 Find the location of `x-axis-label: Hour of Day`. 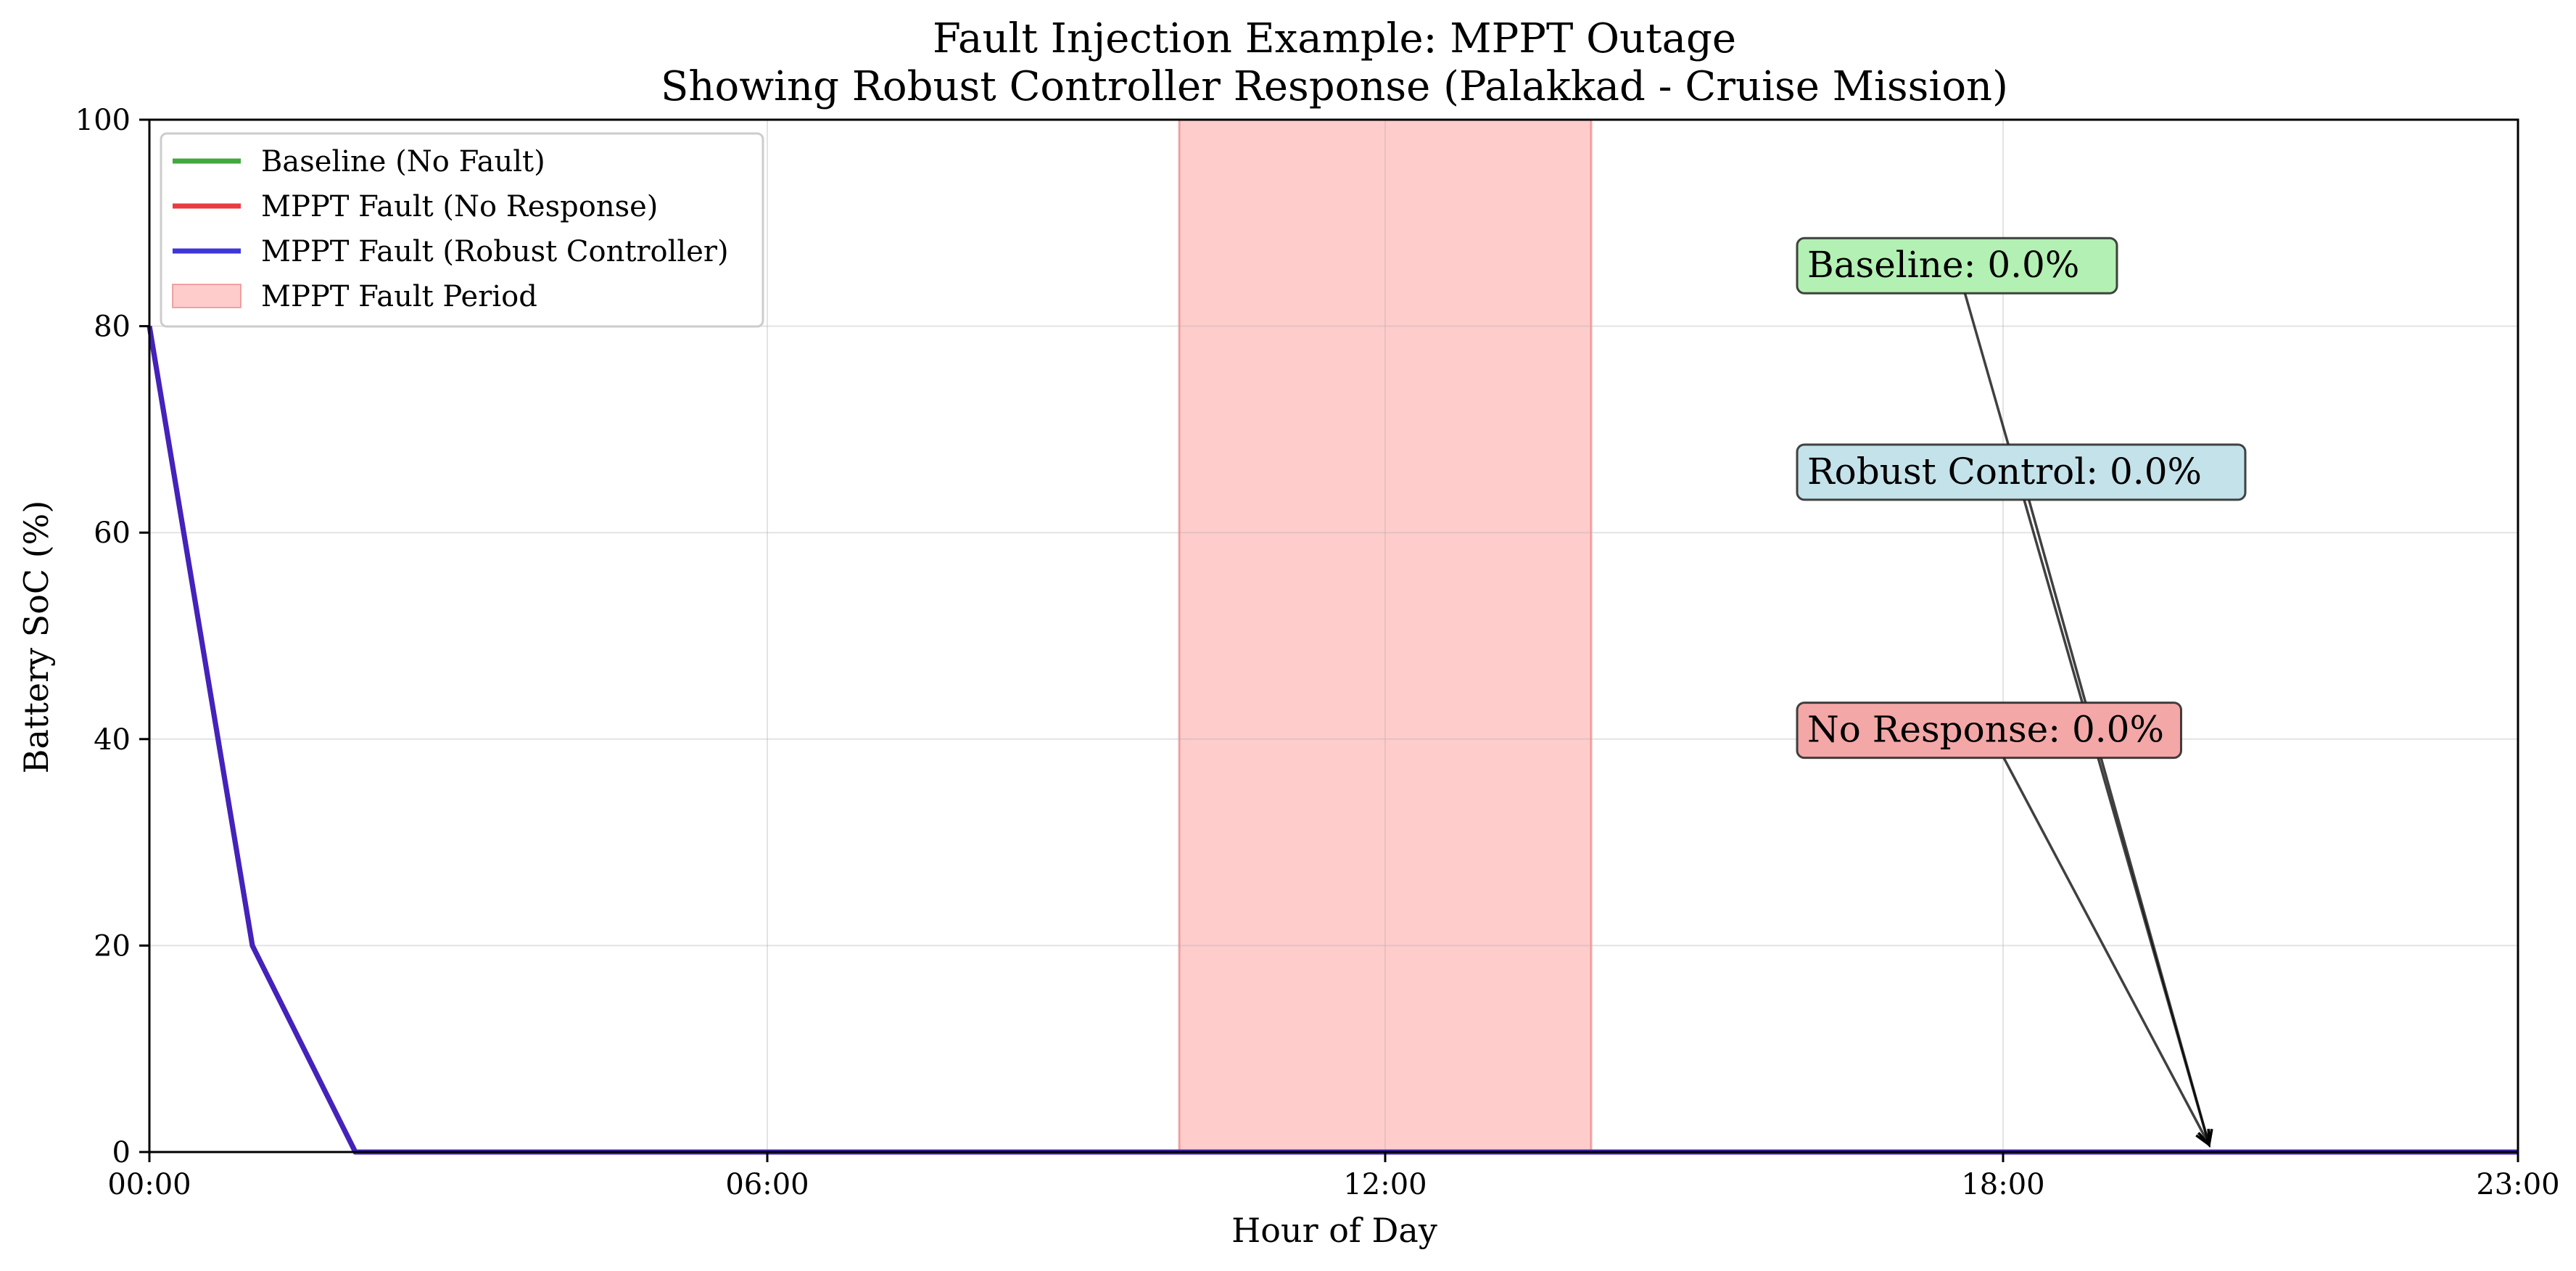

x-axis-label: Hour of Day is located at coordinates (1334, 1230).